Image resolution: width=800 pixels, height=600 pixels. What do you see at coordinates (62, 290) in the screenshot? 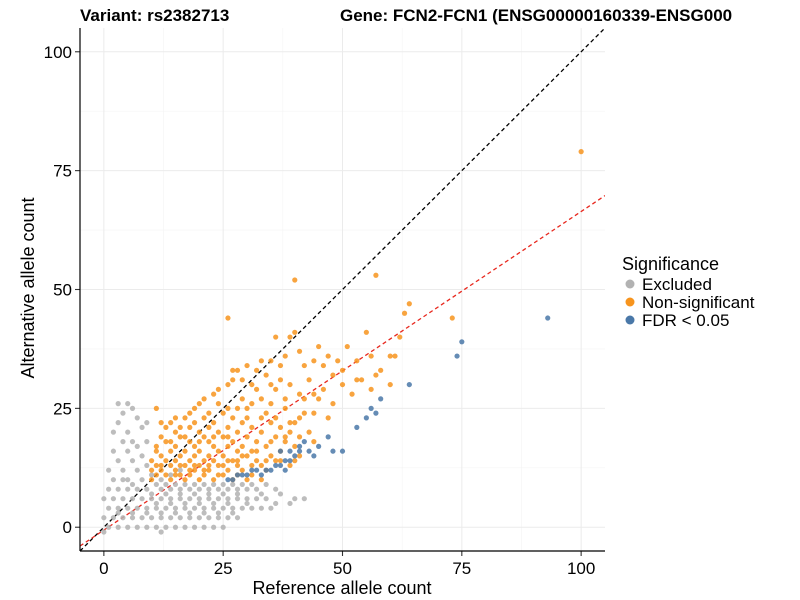
I see `y-tick-label: 50` at bounding box center [62, 290].